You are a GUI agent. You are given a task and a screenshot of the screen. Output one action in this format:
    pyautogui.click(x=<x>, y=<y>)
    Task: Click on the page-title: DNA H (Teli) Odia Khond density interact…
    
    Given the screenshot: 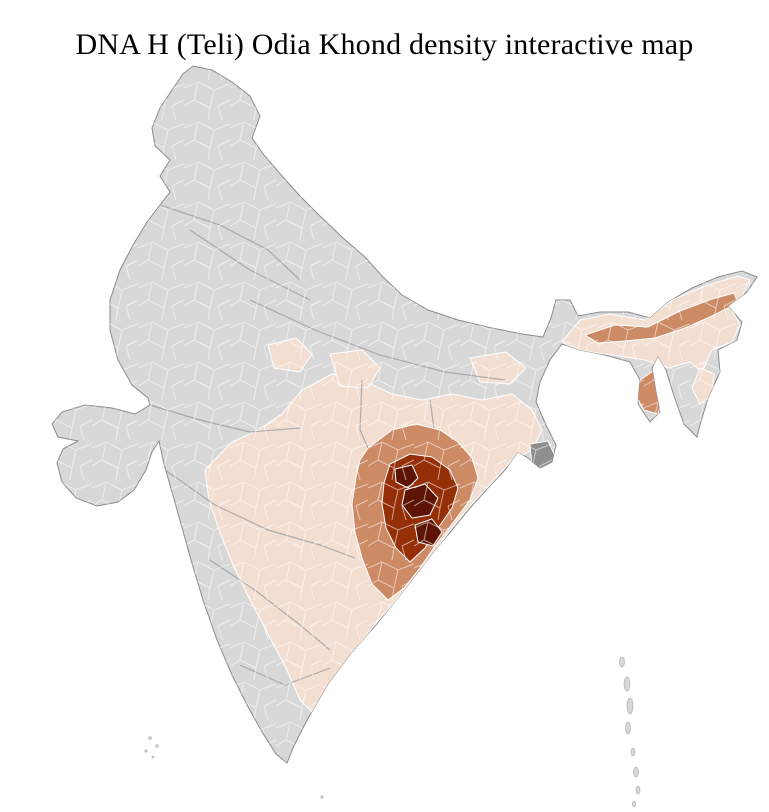 What is the action you would take?
    pyautogui.click(x=384, y=45)
    